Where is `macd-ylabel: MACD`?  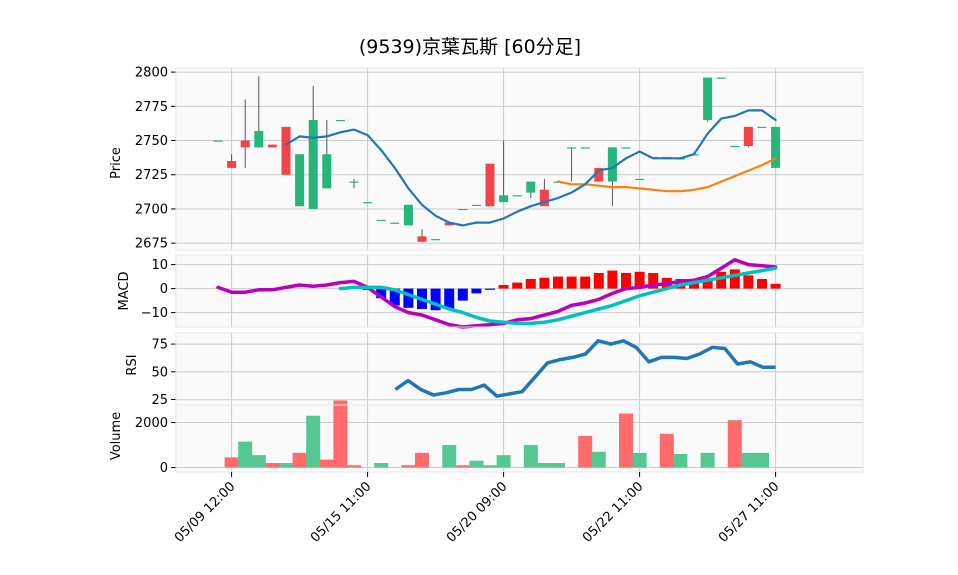
macd-ylabel: MACD is located at coordinates (124, 291).